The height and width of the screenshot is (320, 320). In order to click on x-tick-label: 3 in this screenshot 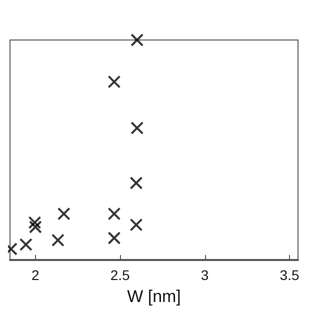, I will do `click(204, 275)`.